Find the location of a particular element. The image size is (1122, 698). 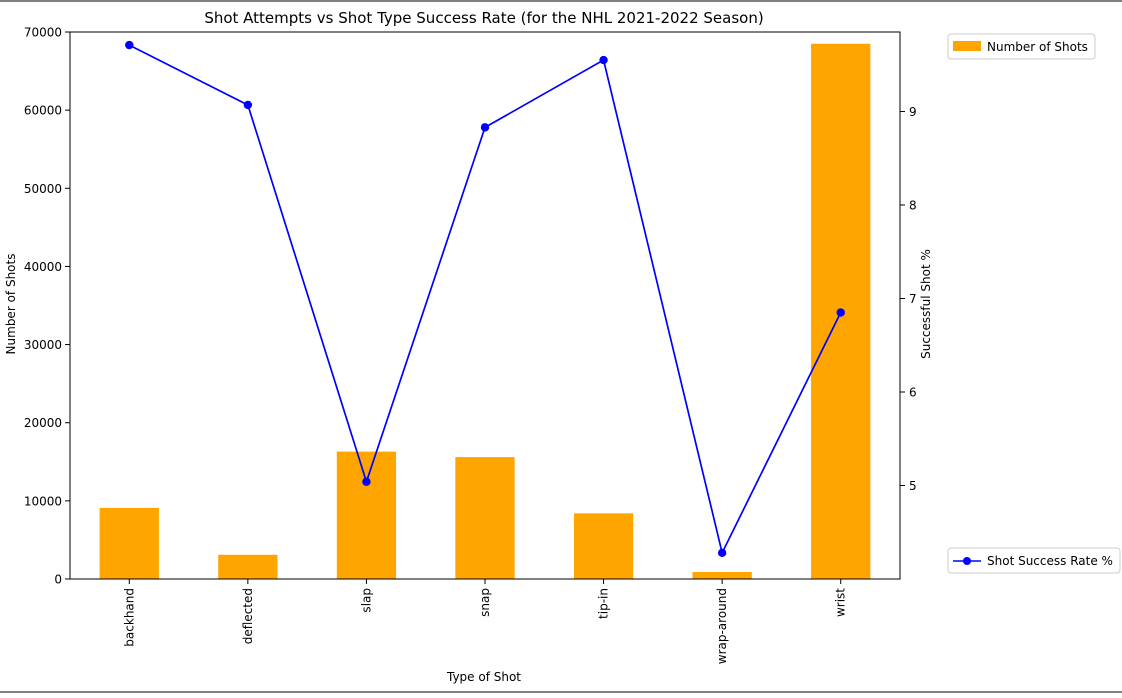

y-right-tick-label: 8 is located at coordinates (913, 205).